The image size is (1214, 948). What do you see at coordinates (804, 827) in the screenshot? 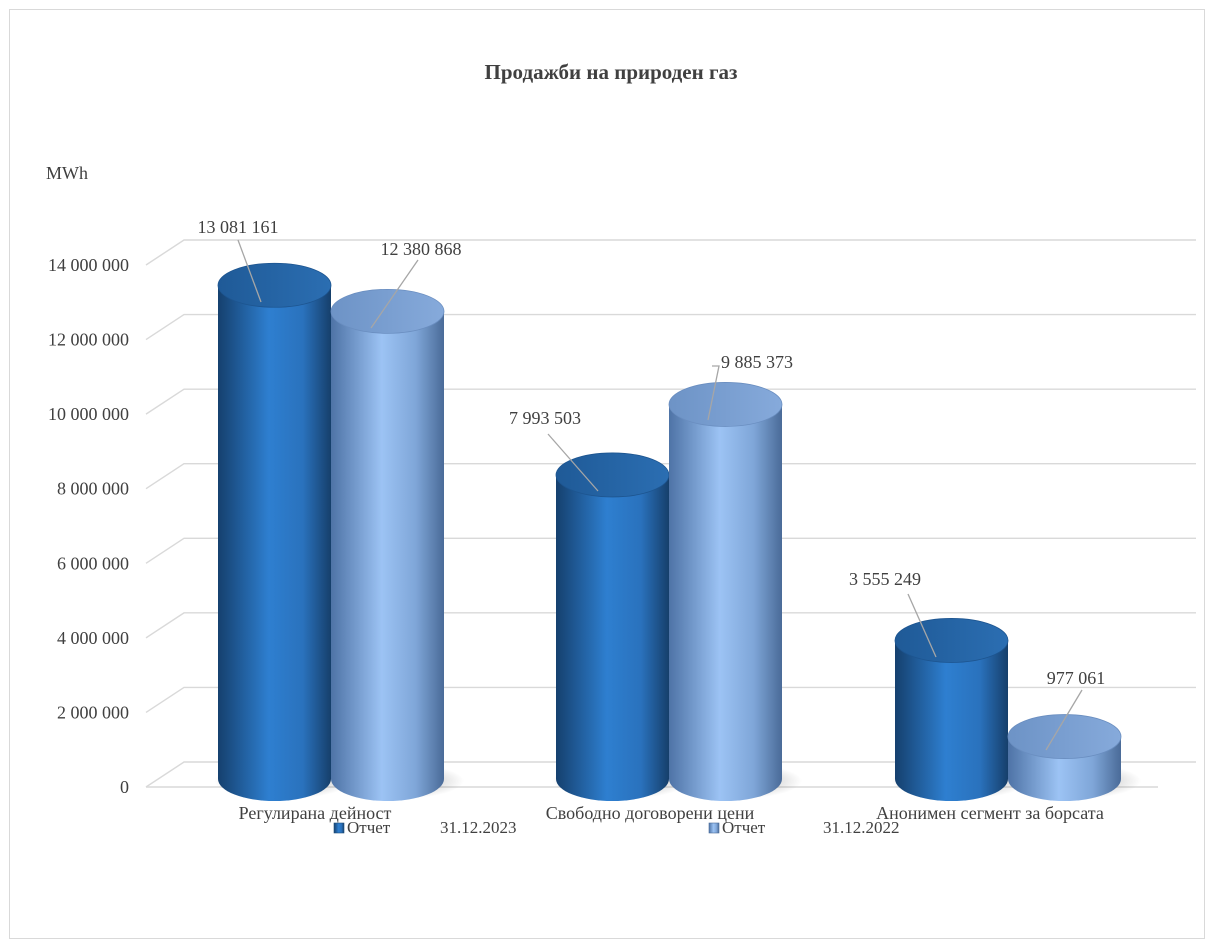
I see `legend-item-2022: Отчет 31.12.2022` at bounding box center [804, 827].